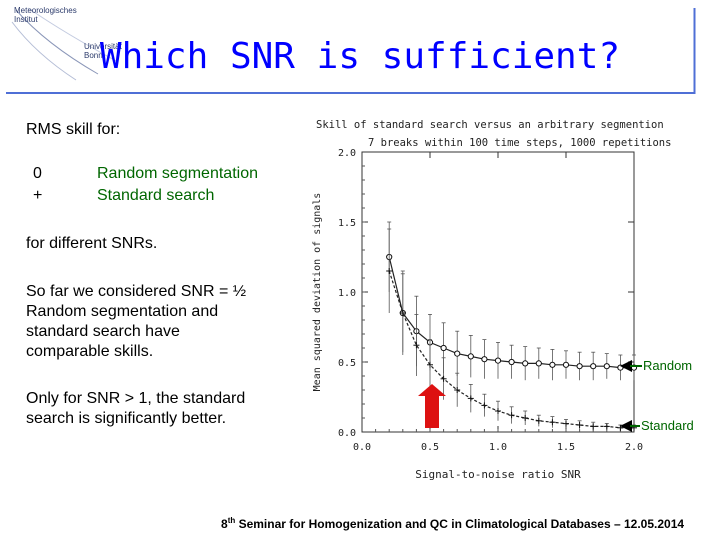  What do you see at coordinates (126, 418) in the screenshot?
I see `paragraph2-line: search is significantly better.` at bounding box center [126, 418].